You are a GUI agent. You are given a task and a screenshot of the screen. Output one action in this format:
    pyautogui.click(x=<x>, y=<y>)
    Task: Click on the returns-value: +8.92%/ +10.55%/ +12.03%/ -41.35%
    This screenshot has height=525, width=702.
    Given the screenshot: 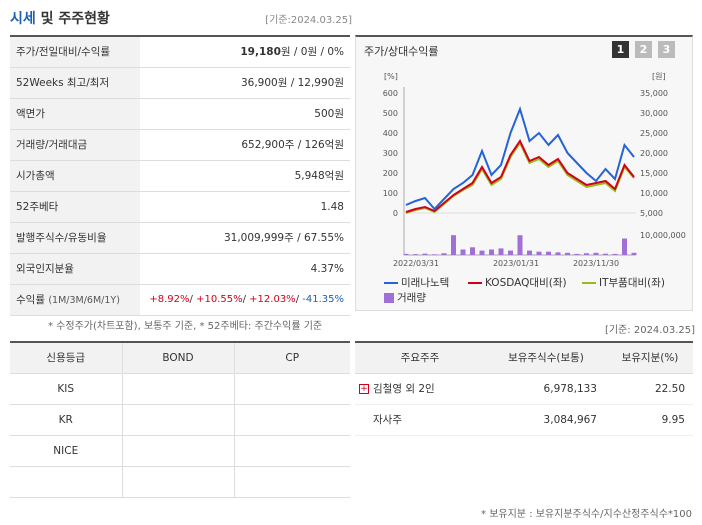 What is the action you would take?
    pyautogui.click(x=245, y=300)
    